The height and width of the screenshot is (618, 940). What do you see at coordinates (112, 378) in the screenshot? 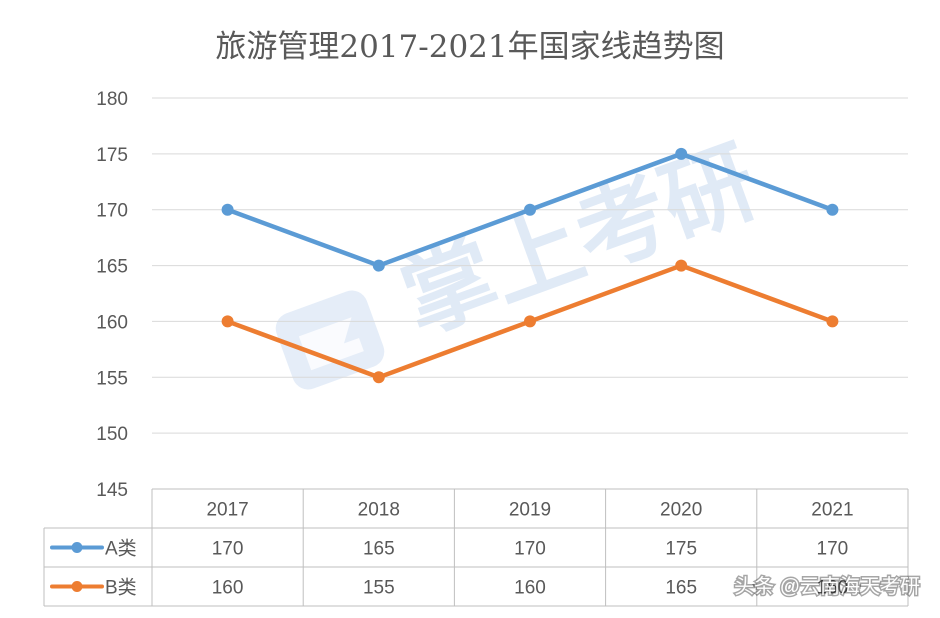
I see `y-tick-label: 155` at bounding box center [112, 378].